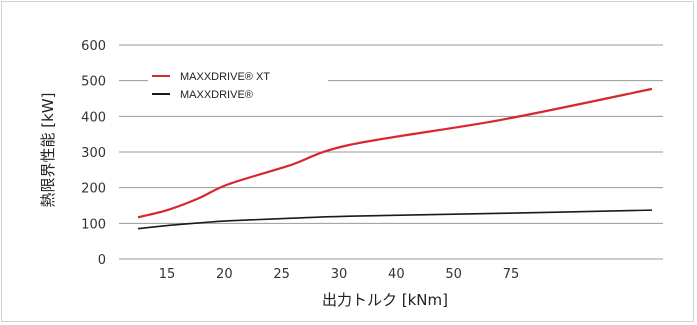 This screenshot has width=697, height=325. I want to click on y-tick-label: 200, so click(93, 189).